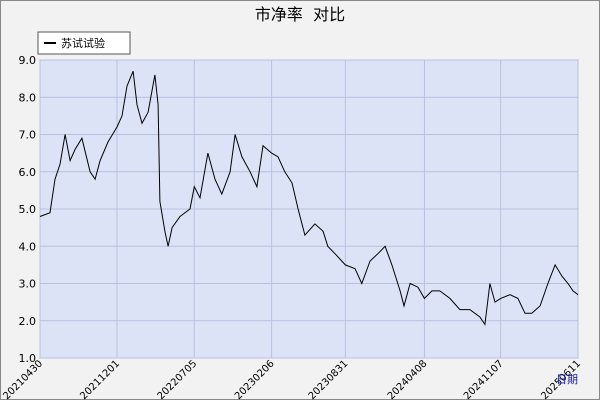  I want to click on y-tick-label: 3.0, so click(28, 284).